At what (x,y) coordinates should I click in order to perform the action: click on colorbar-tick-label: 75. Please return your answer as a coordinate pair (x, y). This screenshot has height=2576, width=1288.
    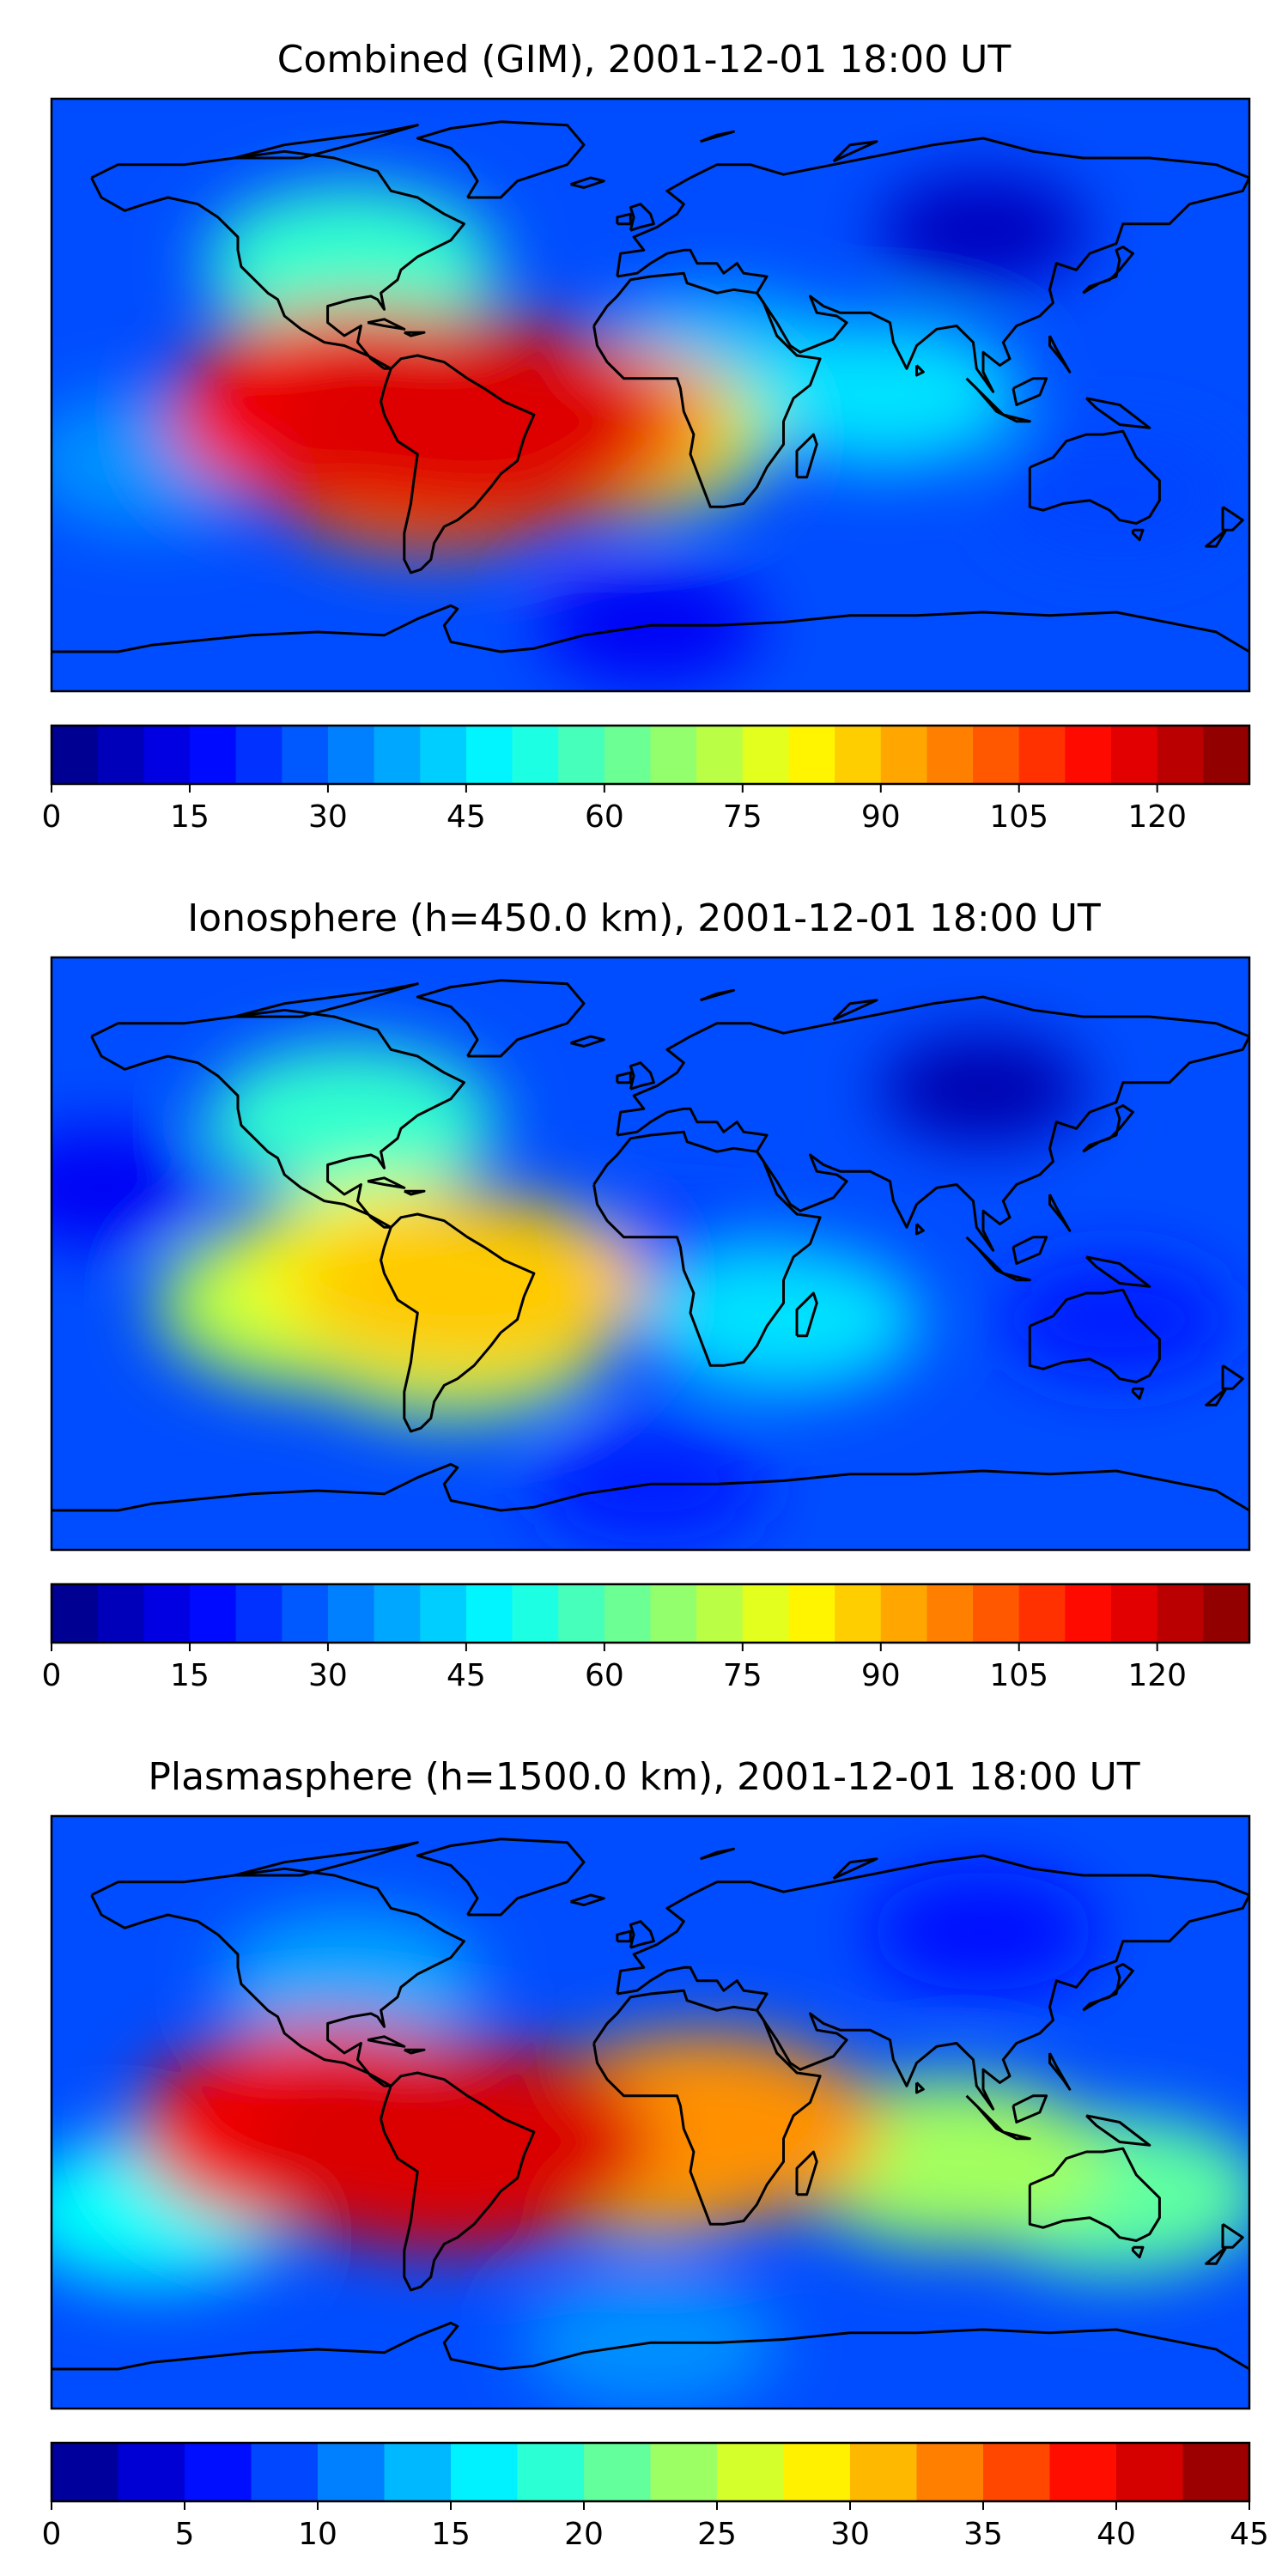
    Looking at the image, I should click on (742, 817).